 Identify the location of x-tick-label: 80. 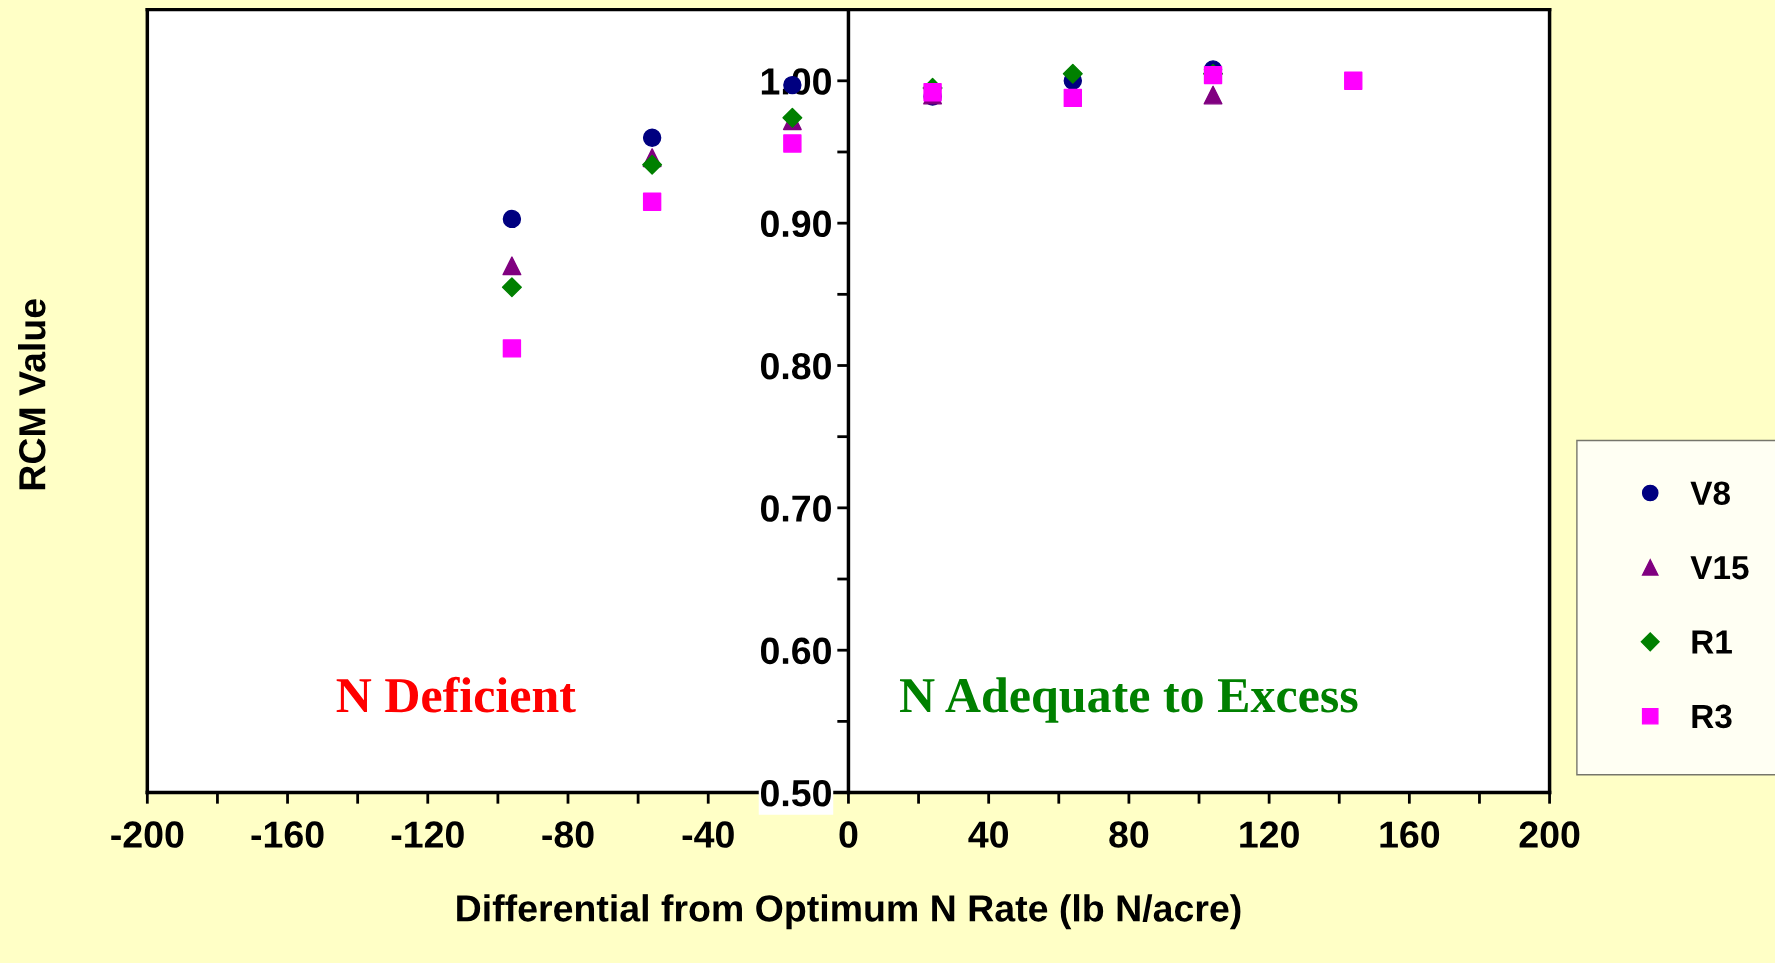
(1129, 834).